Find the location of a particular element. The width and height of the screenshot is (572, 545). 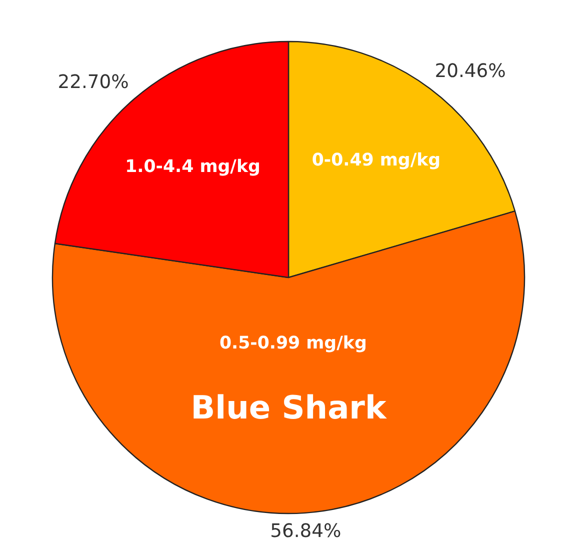

slice-label: 0-0.49 mg/kg is located at coordinates (376, 160).